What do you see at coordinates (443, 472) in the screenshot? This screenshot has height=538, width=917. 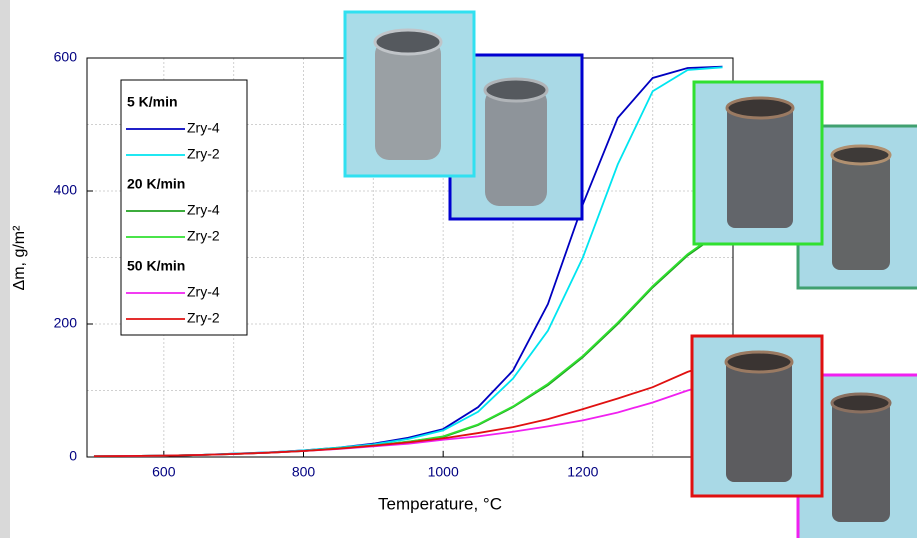 I see `x-tick-label: 1000` at bounding box center [443, 472].